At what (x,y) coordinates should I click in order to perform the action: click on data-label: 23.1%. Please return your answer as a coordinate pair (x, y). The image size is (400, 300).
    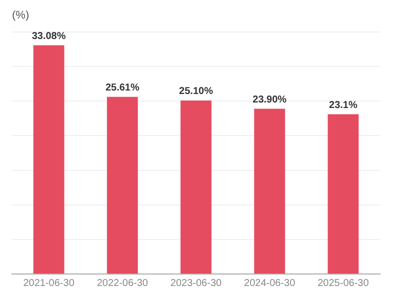
    Looking at the image, I should click on (343, 106).